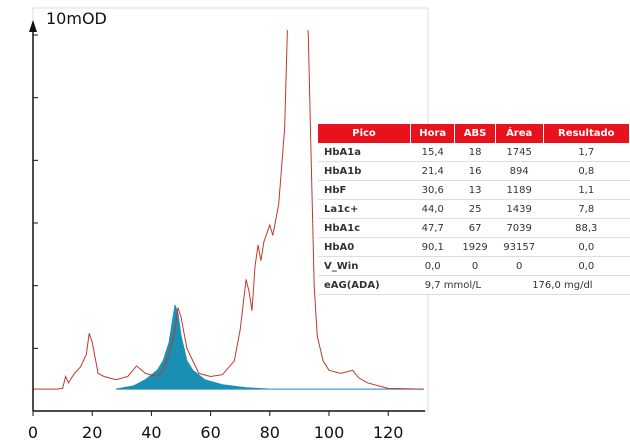 Image resolution: width=630 pixels, height=448 pixels. I want to click on table-cell: HbA1b, so click(364, 171).